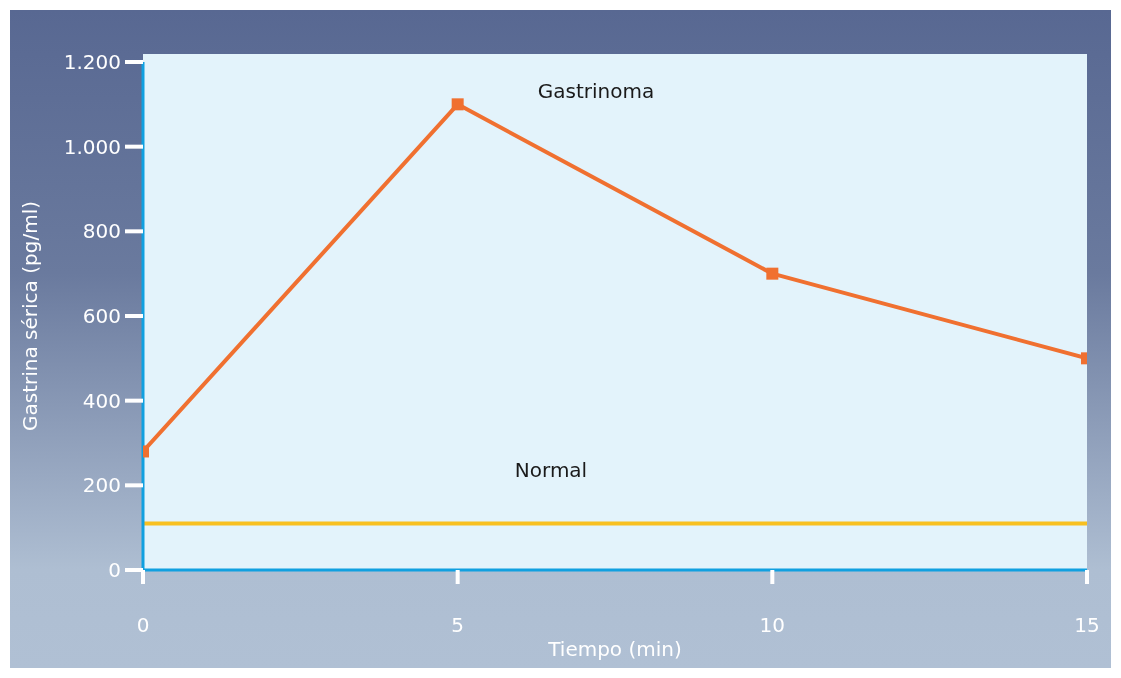 The height and width of the screenshot is (678, 1121). I want to click on x-tick-label: 10, so click(772, 625).